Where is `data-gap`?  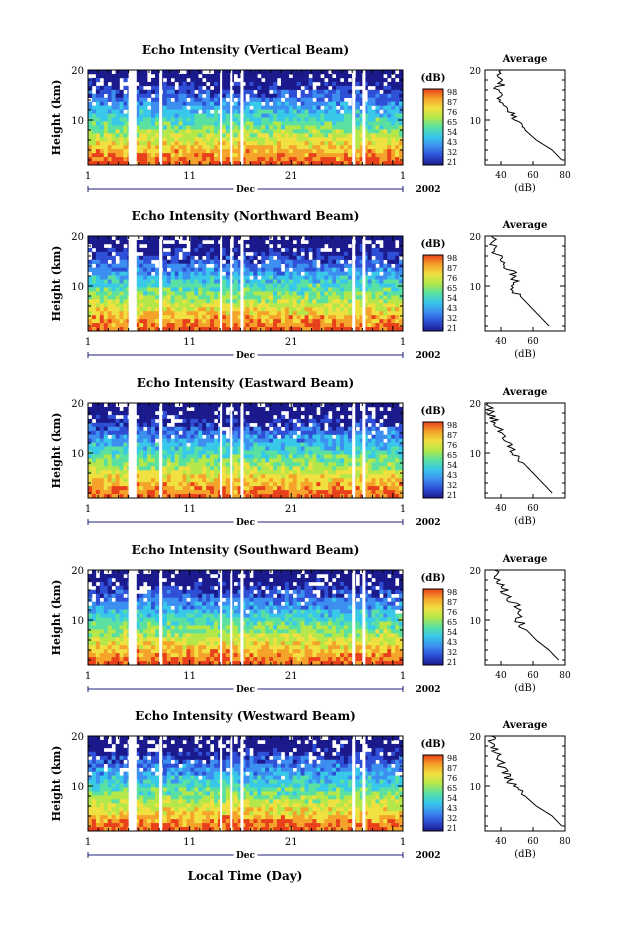 data-gap is located at coordinates (132, 117).